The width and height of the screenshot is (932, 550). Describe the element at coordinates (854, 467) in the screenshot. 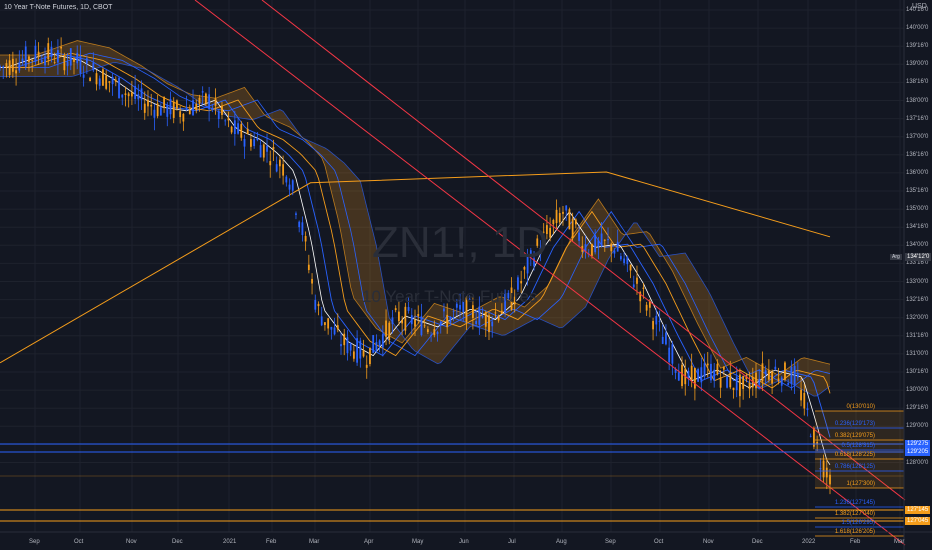

I see `fib-level-label: 0.786(128'125)` at that location.